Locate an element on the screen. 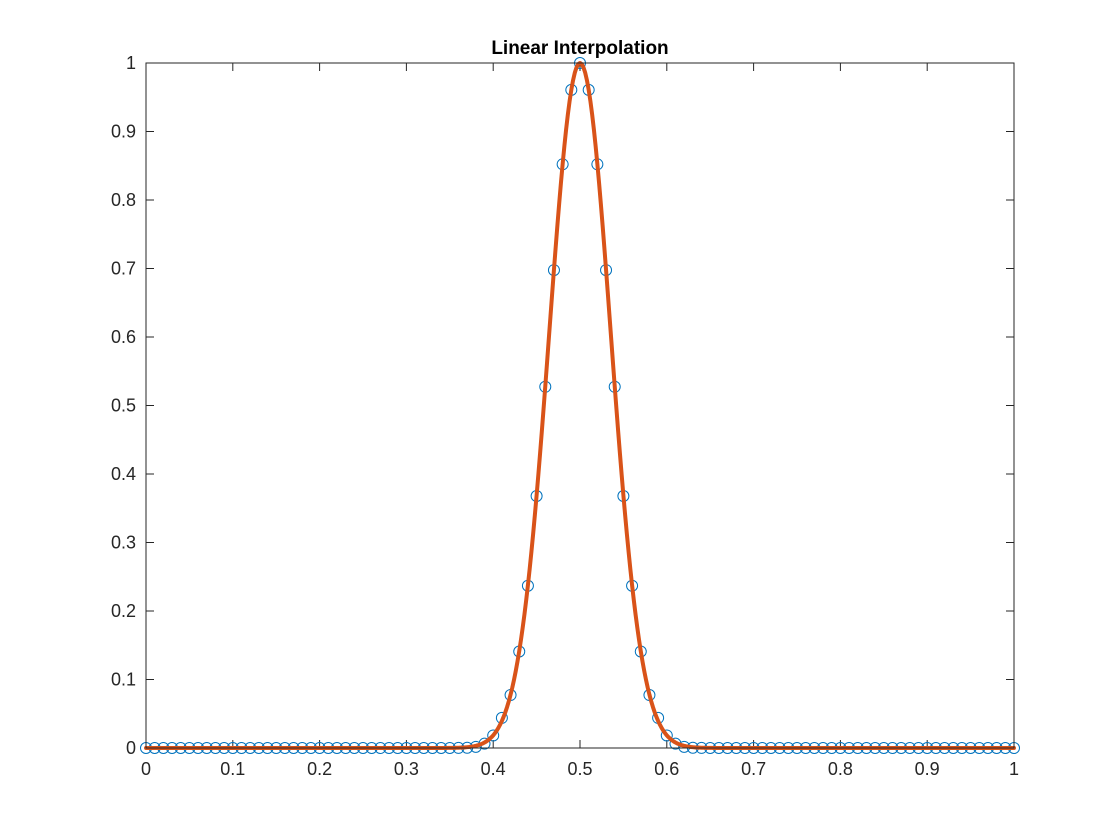 The image size is (1120, 840). y-tick-label: 0.7 is located at coordinates (123, 269).